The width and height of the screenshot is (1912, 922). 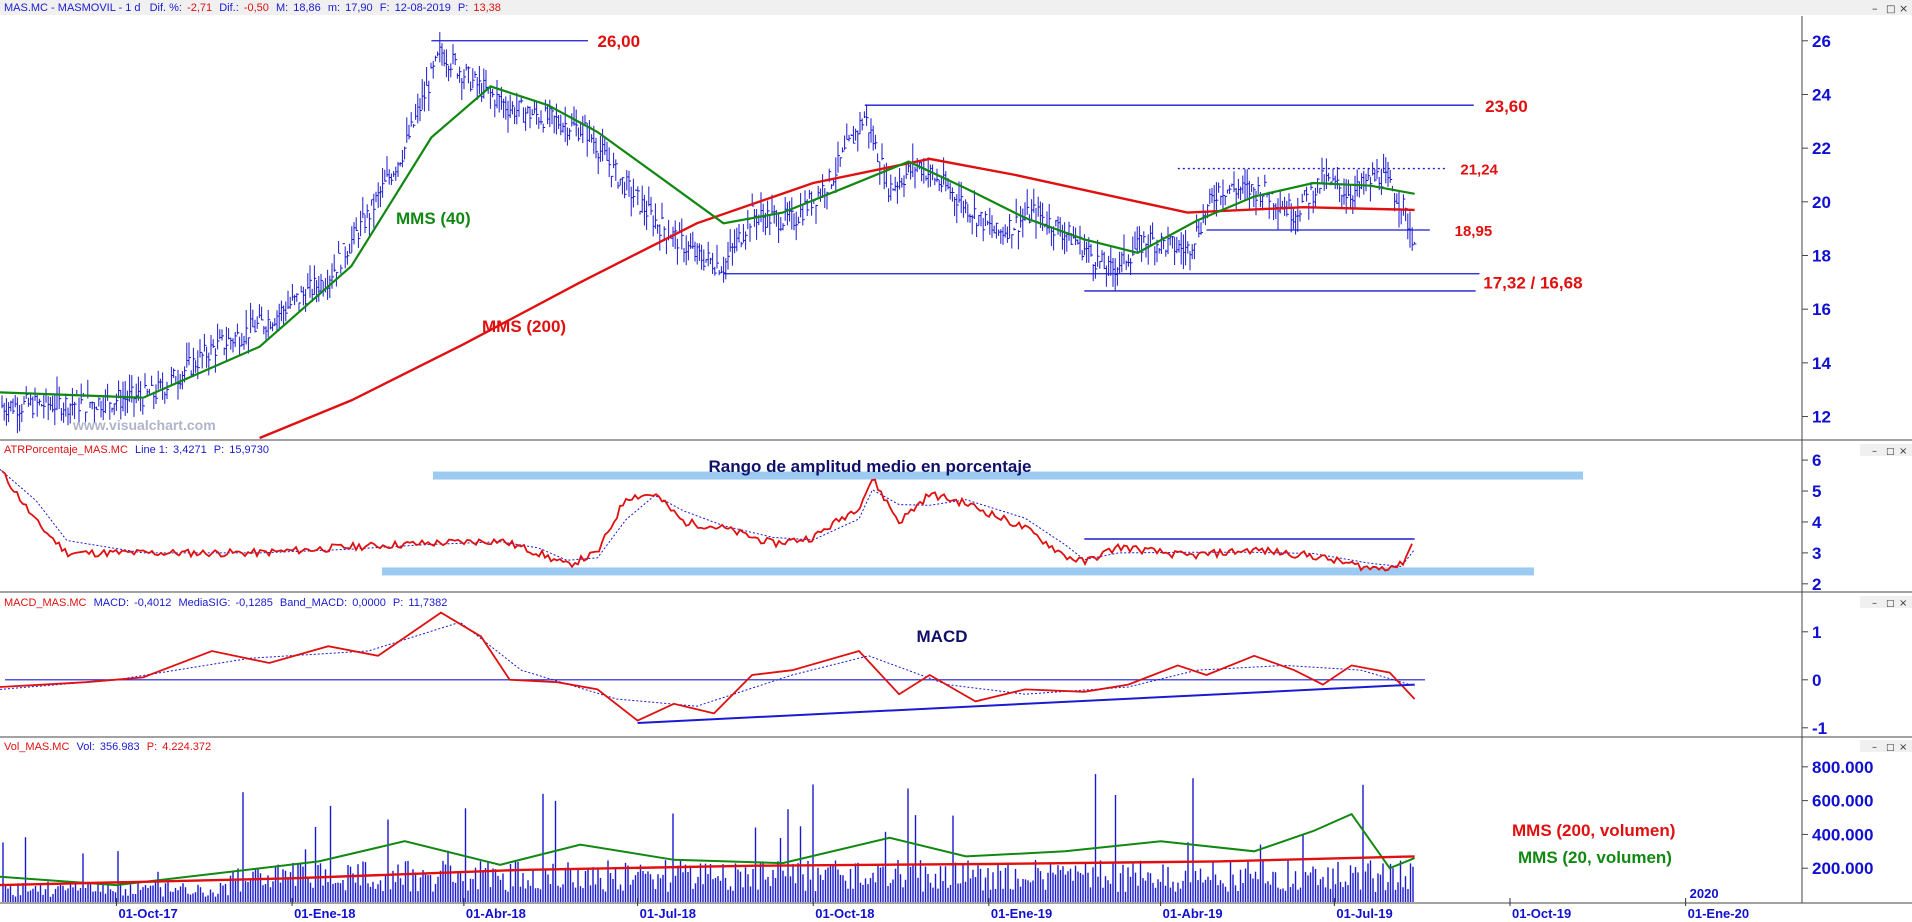 I want to click on atr-upper-band, so click(x=1008, y=475).